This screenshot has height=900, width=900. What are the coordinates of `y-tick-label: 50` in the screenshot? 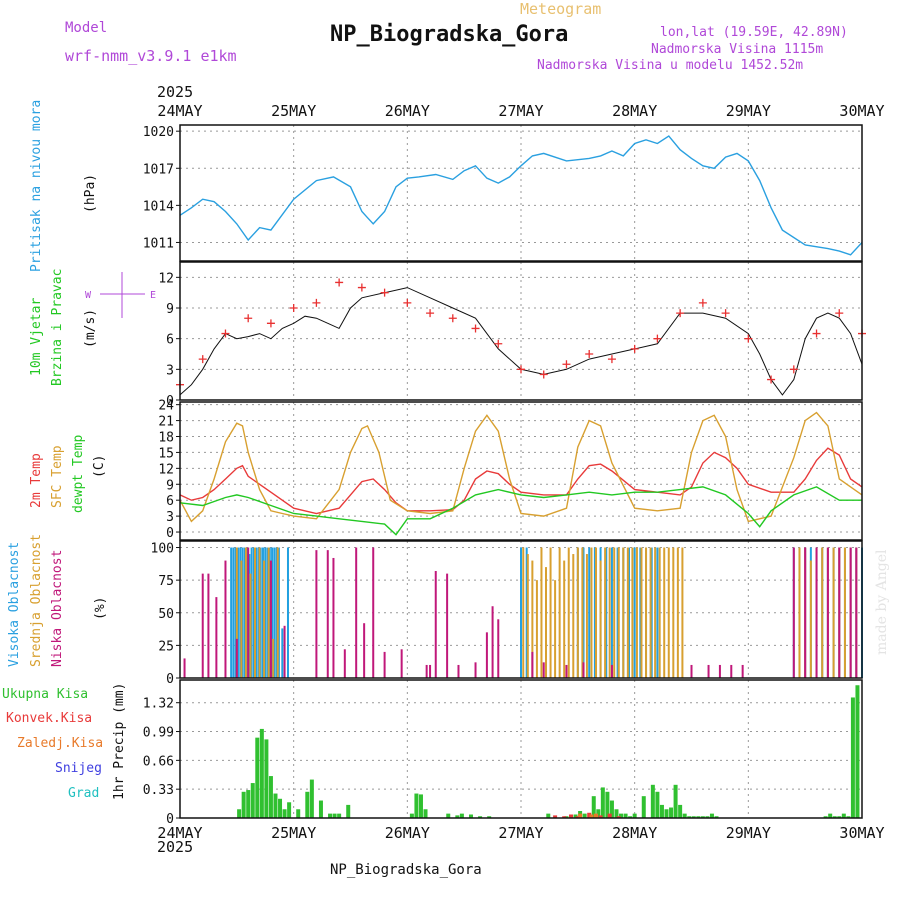 It's located at (166, 614).